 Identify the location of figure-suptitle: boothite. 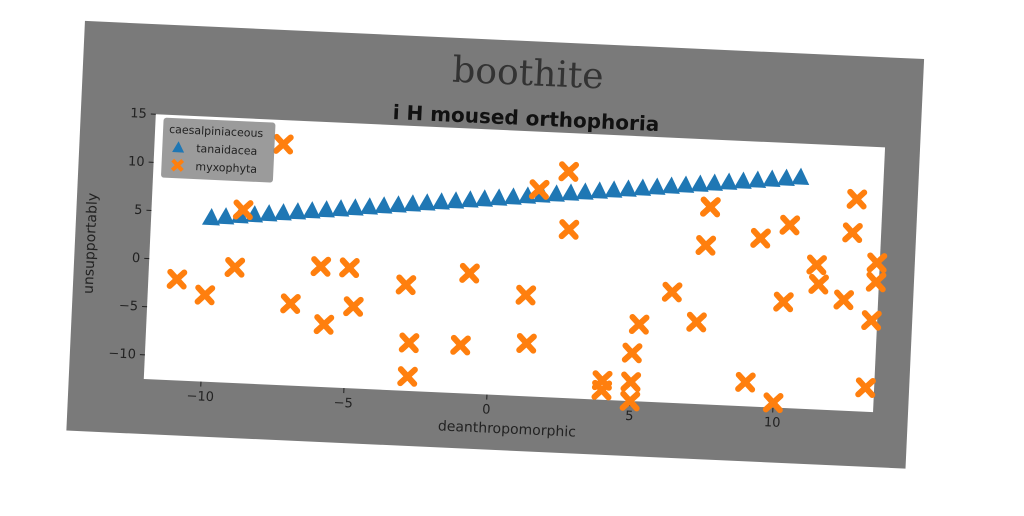
(528, 74).